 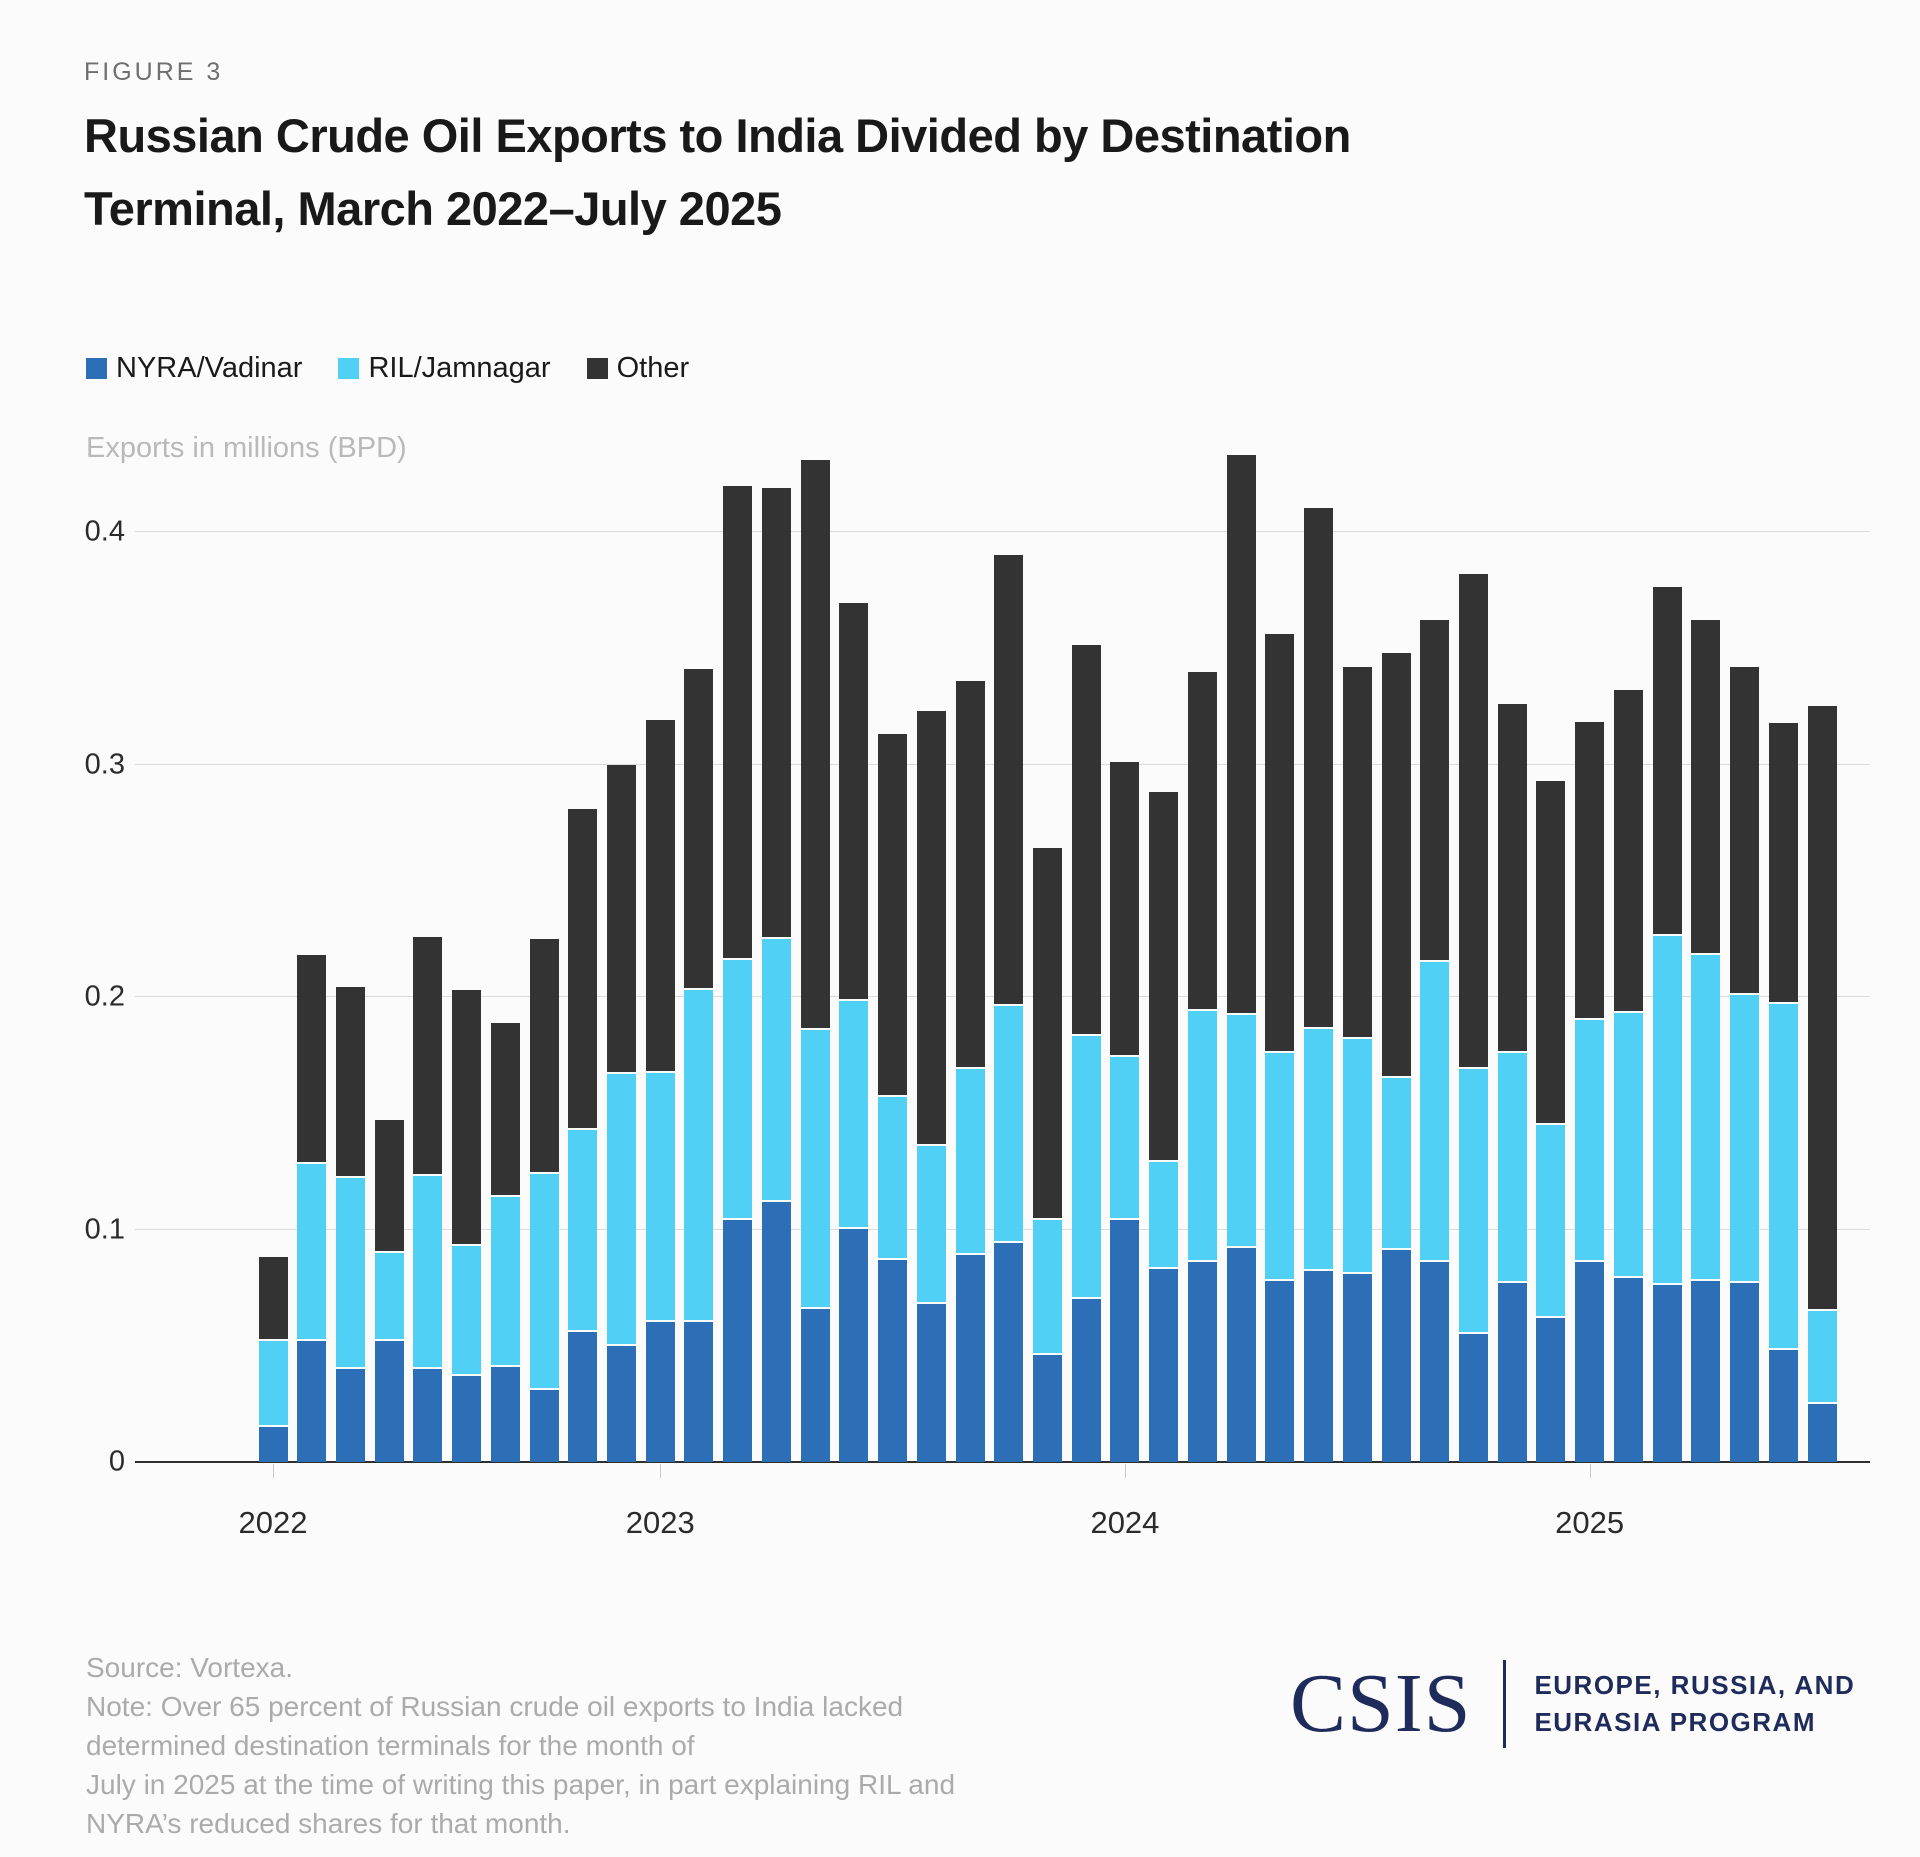 I want to click on y-tick-label-0.1: 0.1, so click(x=104, y=1229).